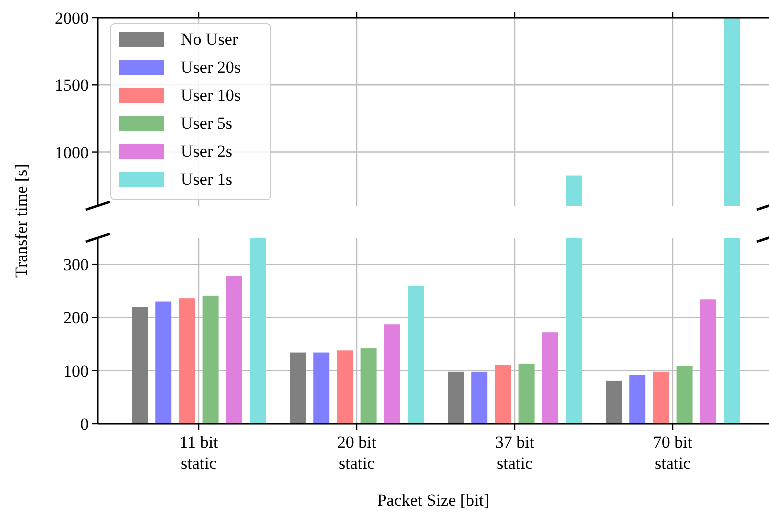 This screenshot has height=515, width=769. What do you see at coordinates (72, 152) in the screenshot?
I see `y-tick-label: 1000` at bounding box center [72, 152].